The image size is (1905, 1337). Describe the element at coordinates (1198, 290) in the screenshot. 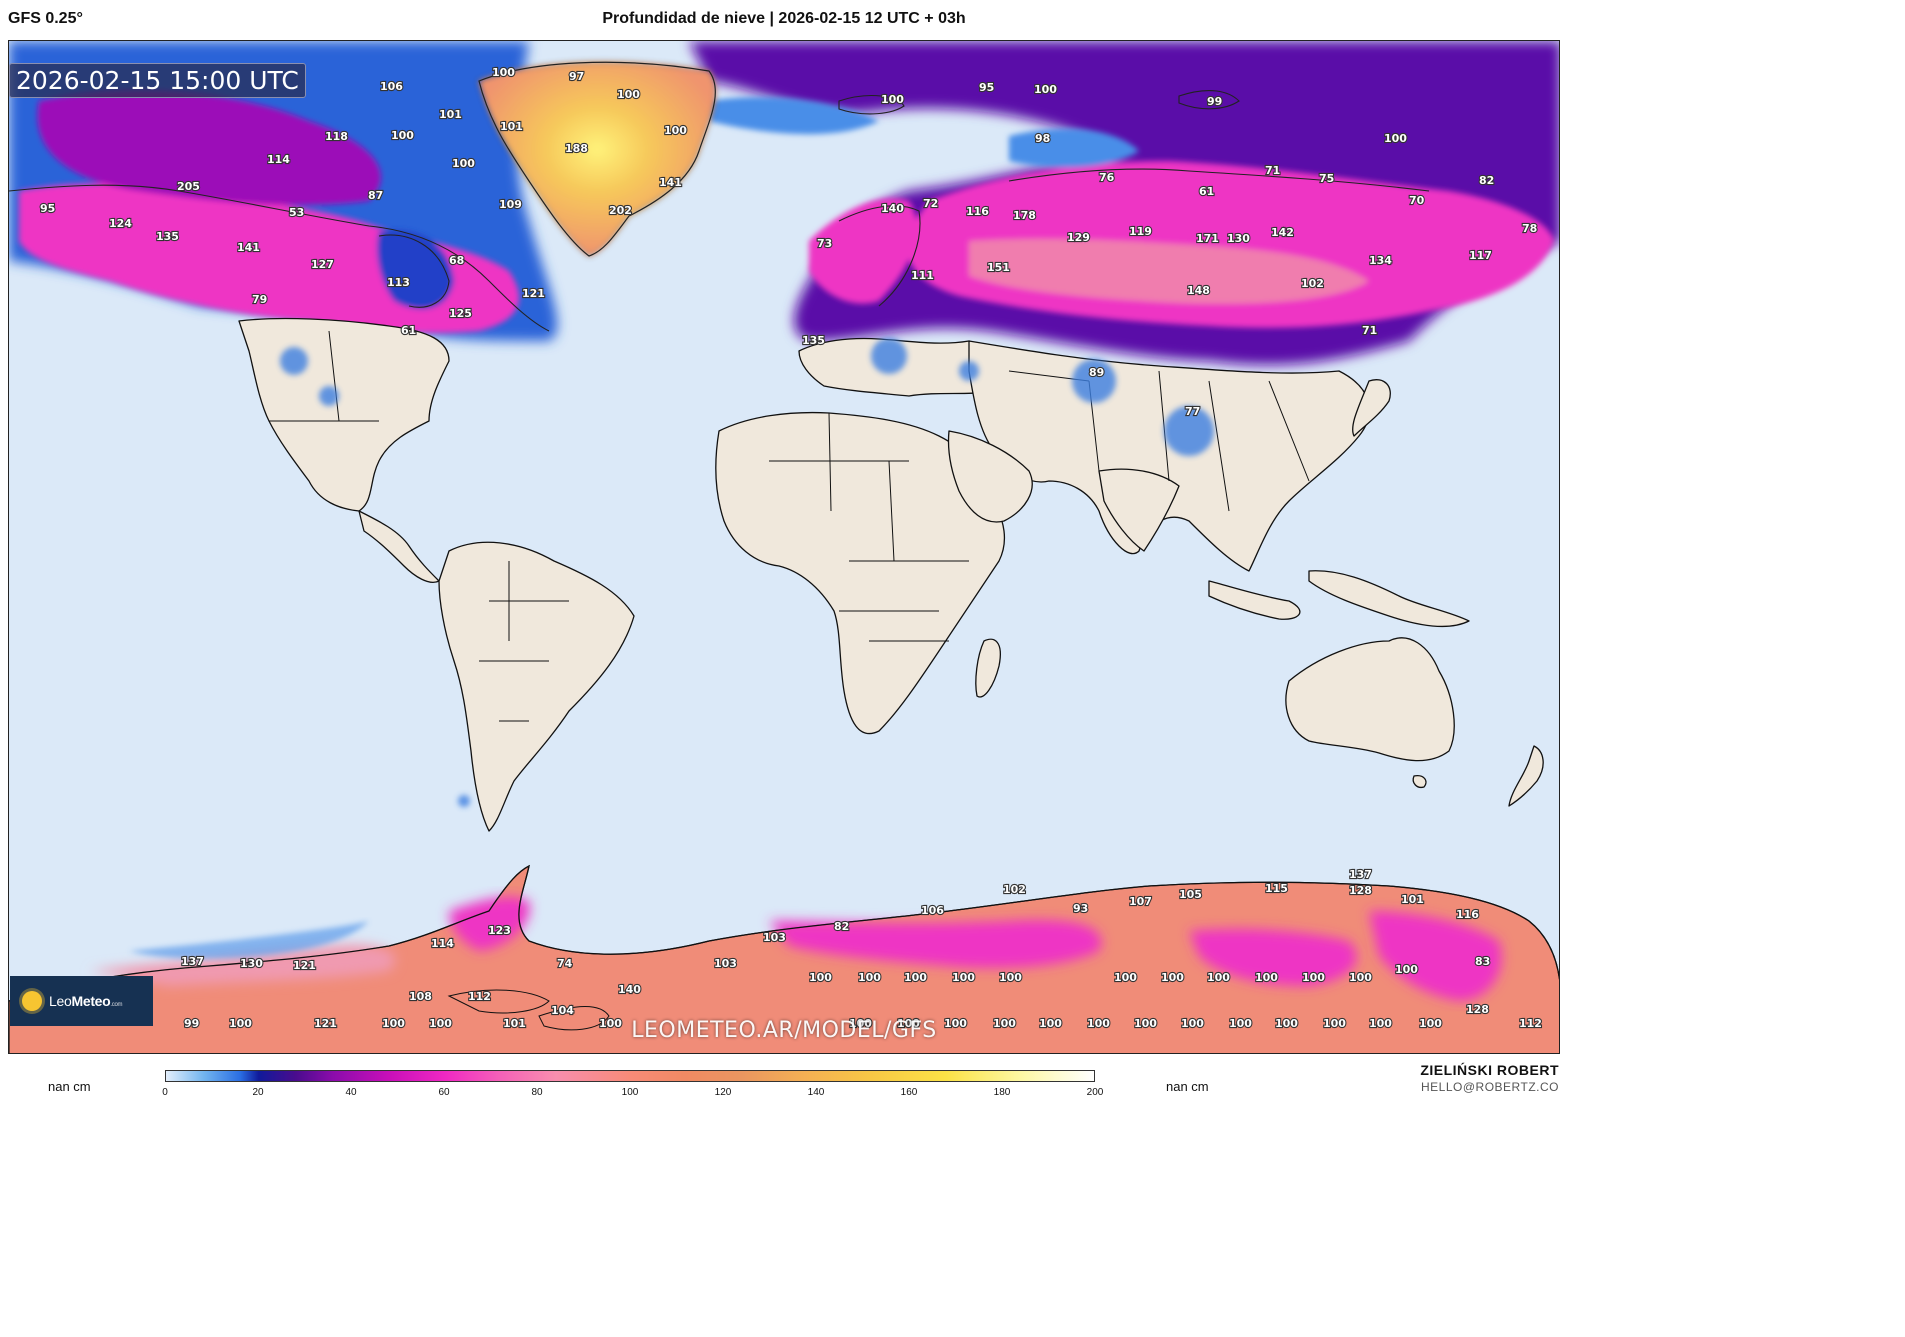

I see `depth-label: 148` at that location.